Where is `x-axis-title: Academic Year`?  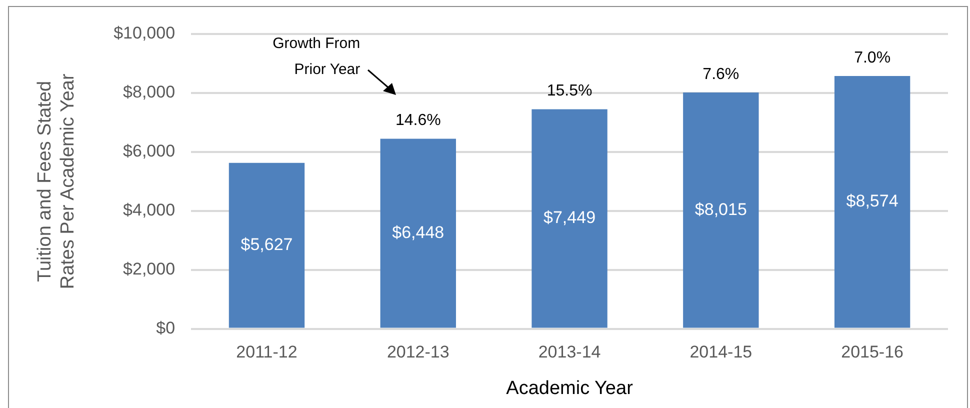
x-axis-title: Academic Year is located at coordinates (570, 388).